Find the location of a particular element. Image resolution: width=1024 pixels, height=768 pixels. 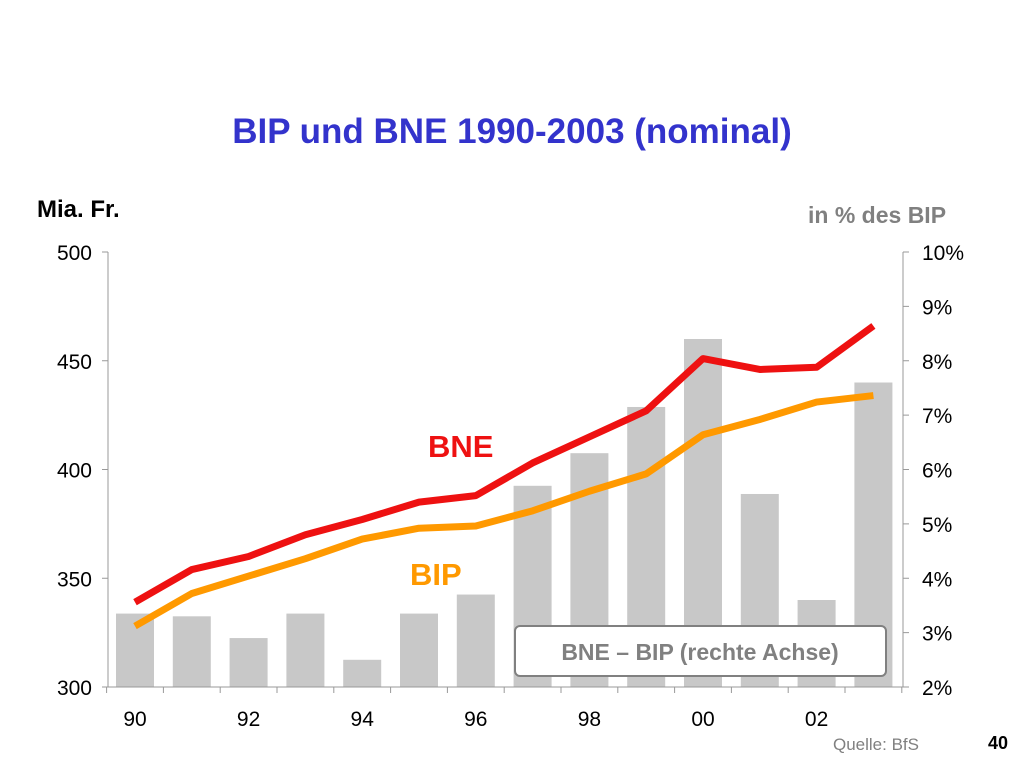

left-axis-tick-label: 450 is located at coordinates (74, 362).